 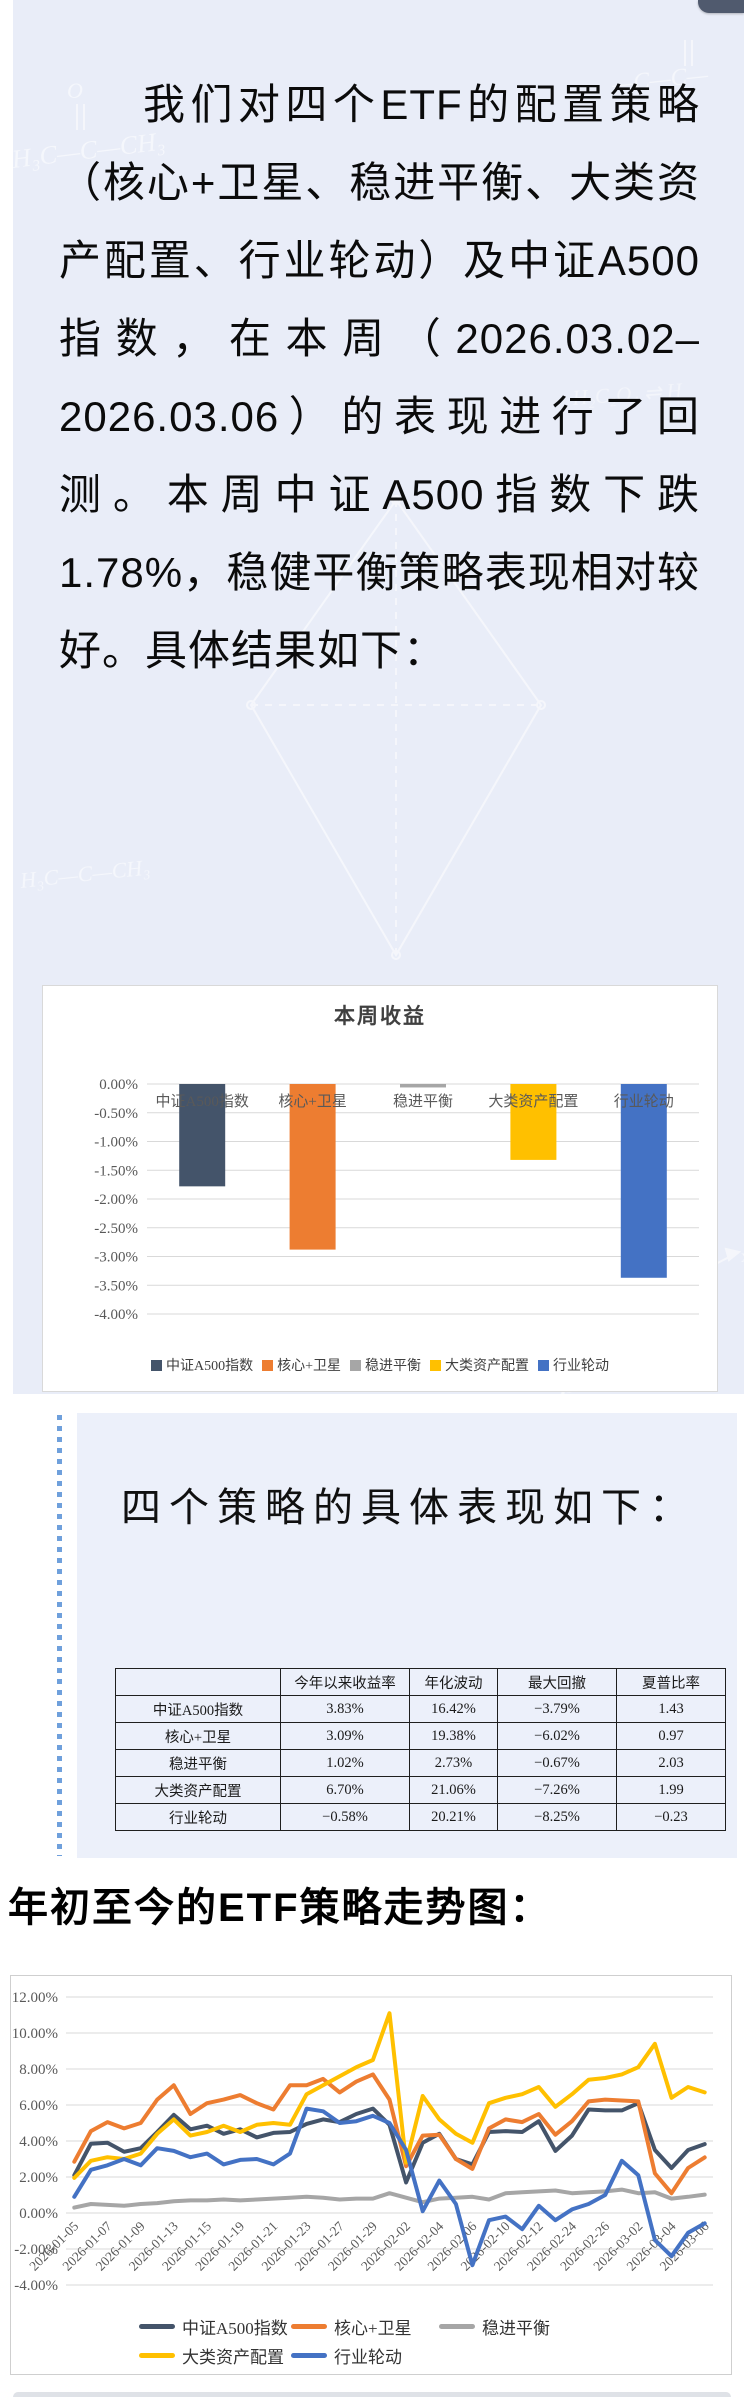 What do you see at coordinates (116, 1258) in the screenshot?
I see `svg-text: -3.00%` at bounding box center [116, 1258].